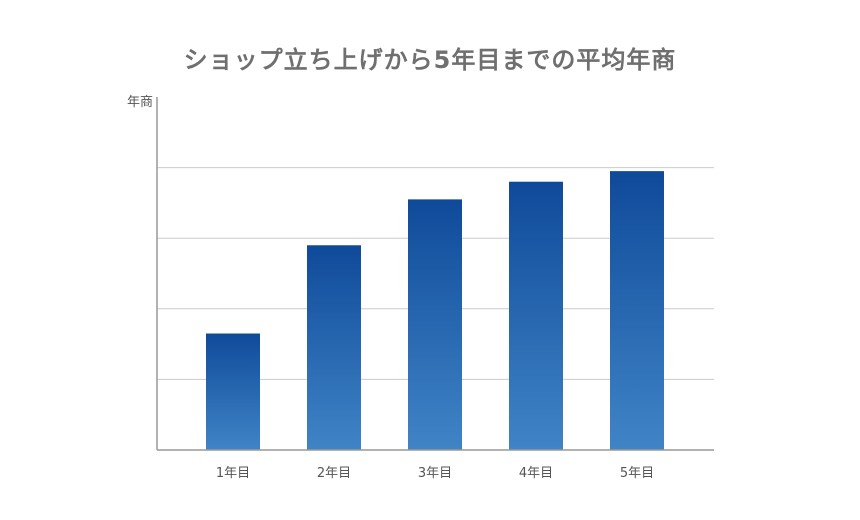  Describe the element at coordinates (536, 473) in the screenshot. I see `x-tick-label-4: 4年目` at that location.